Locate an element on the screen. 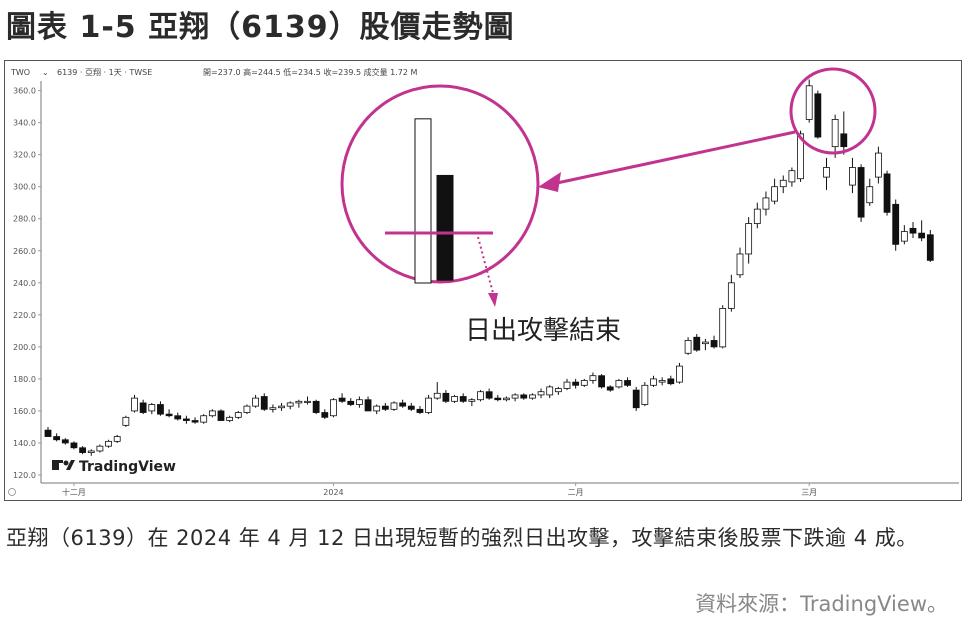  settings-gear-icon is located at coordinates (12, 492).